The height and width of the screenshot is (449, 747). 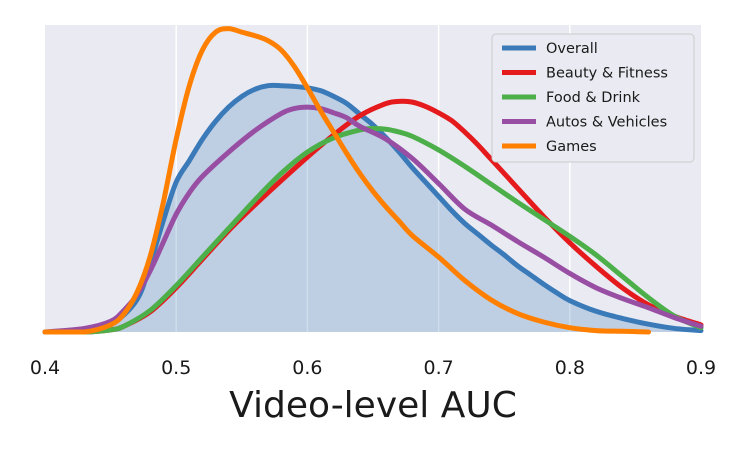 I want to click on legend-box, so click(x=593, y=98).